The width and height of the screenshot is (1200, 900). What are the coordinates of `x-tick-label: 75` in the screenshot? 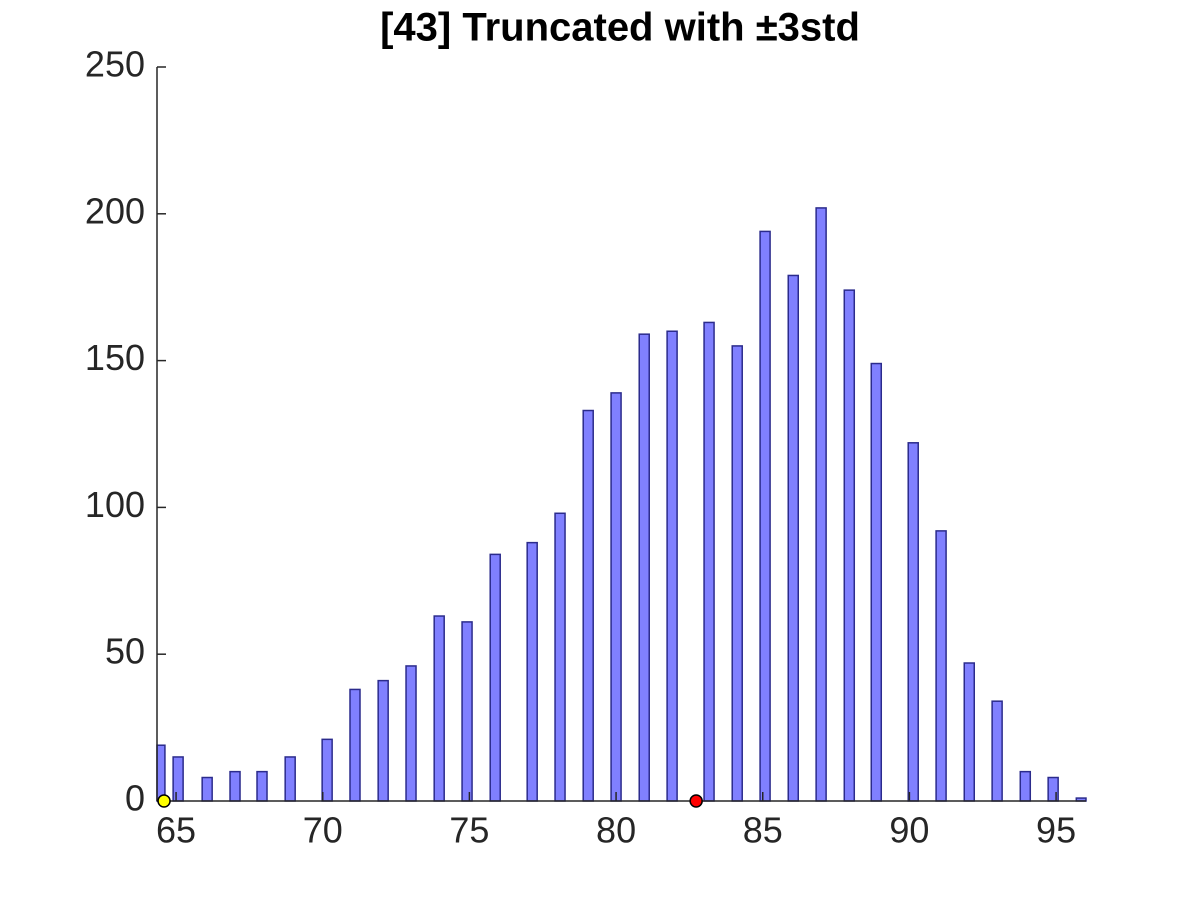 It's located at (469, 830).